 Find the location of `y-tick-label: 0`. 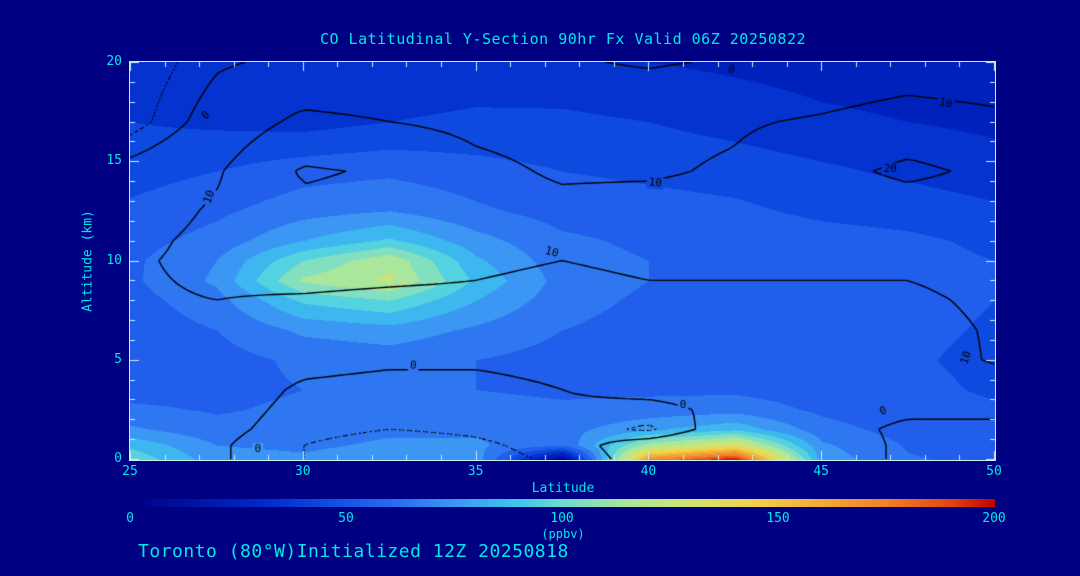

y-tick-label: 0 is located at coordinates (118, 458).